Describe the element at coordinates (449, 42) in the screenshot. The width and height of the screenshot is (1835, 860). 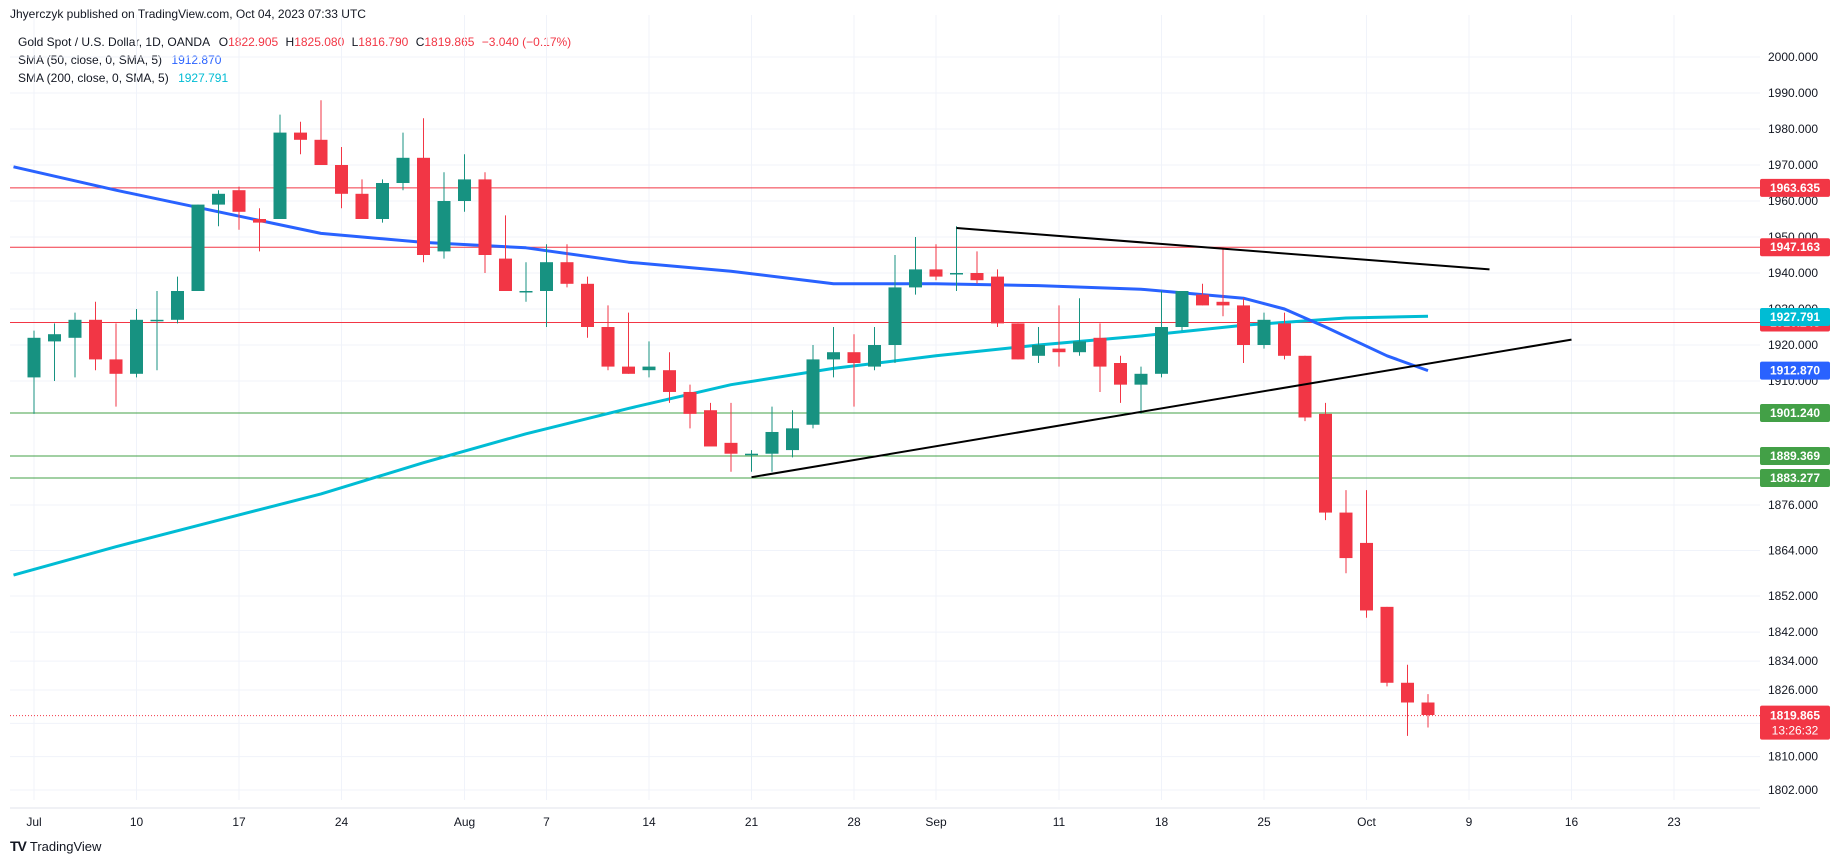
I see `legend-close-value: 1819.865` at that location.